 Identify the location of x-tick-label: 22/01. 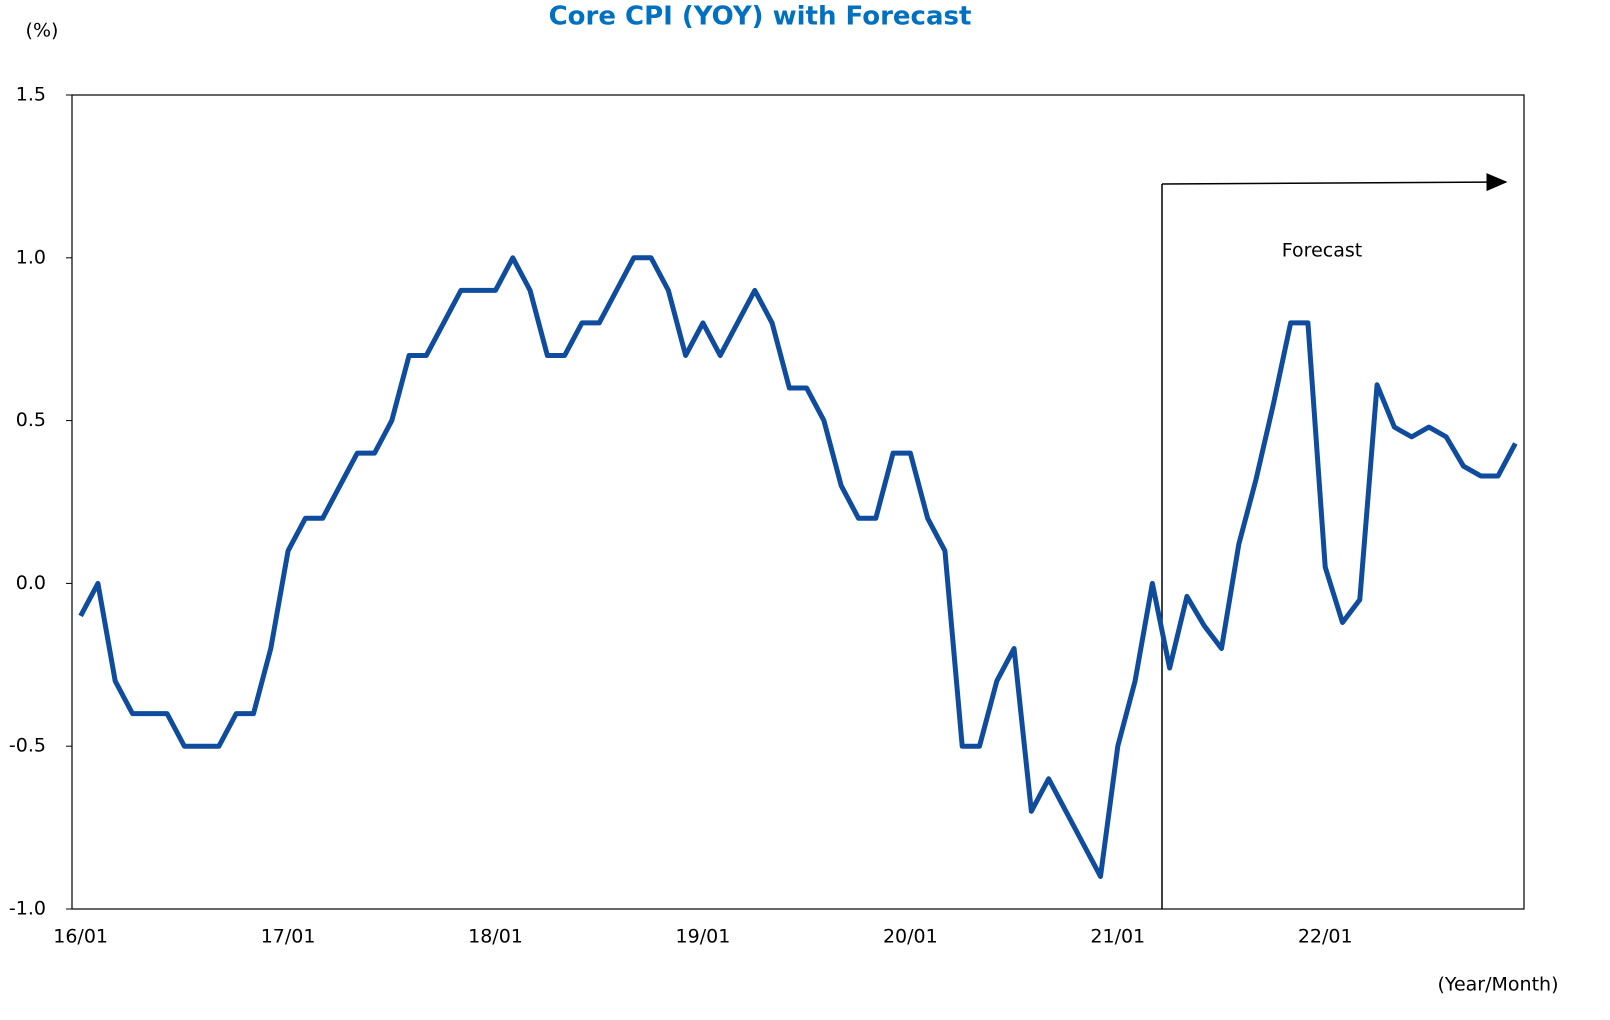
(1325, 937).